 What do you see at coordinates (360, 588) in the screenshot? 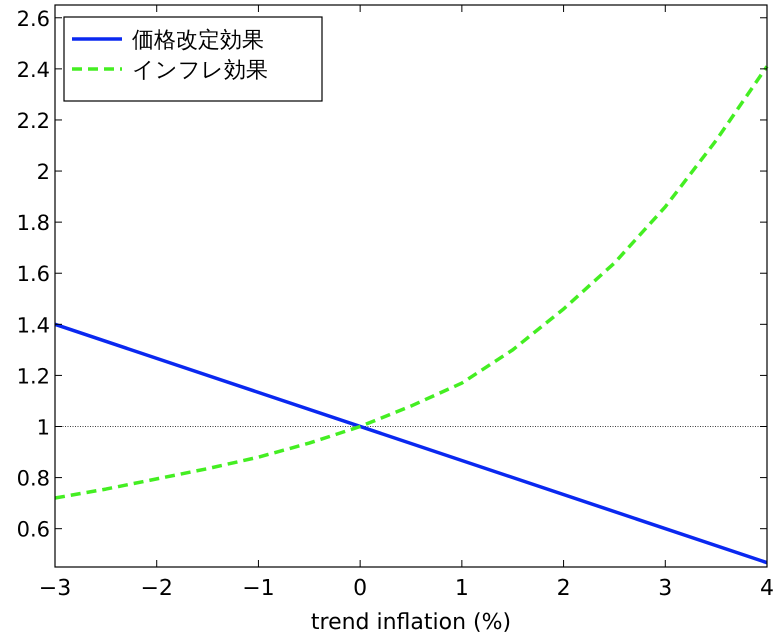
I see `x-tick-label: 0` at bounding box center [360, 588].